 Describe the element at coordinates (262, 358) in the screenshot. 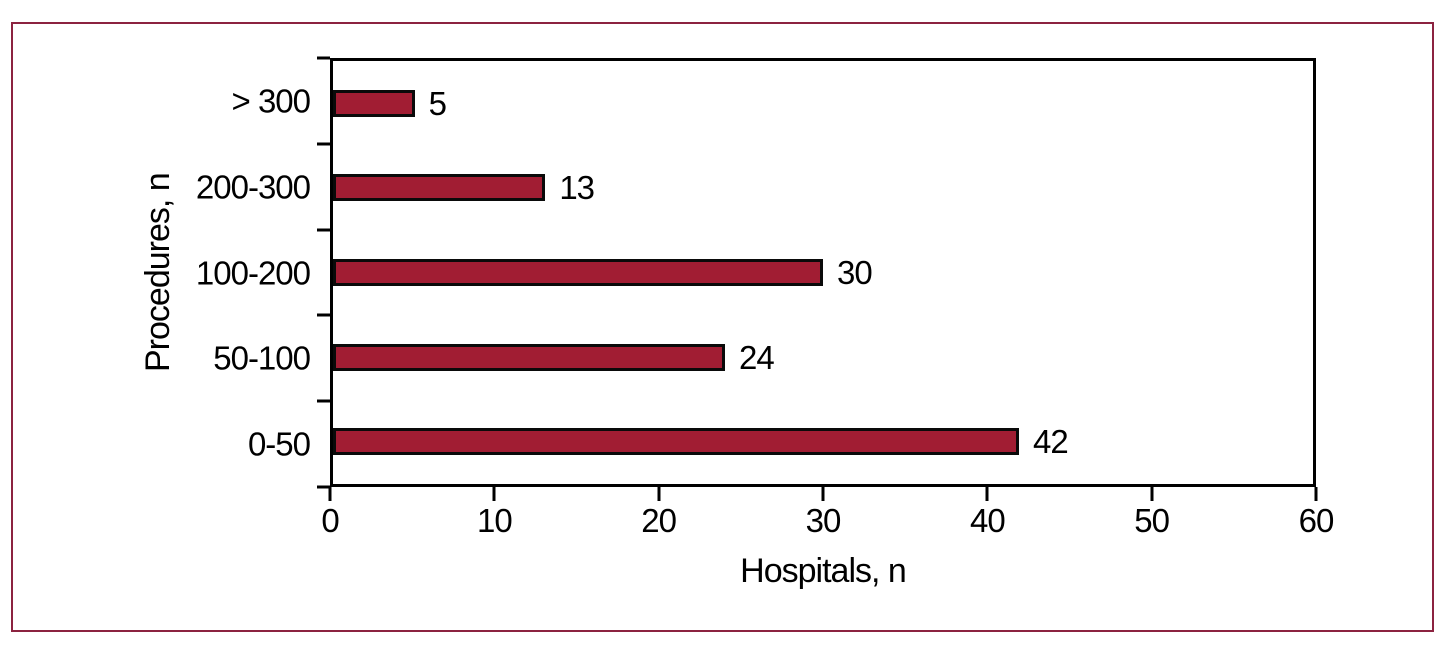

I see `category-label: 50-100` at that location.